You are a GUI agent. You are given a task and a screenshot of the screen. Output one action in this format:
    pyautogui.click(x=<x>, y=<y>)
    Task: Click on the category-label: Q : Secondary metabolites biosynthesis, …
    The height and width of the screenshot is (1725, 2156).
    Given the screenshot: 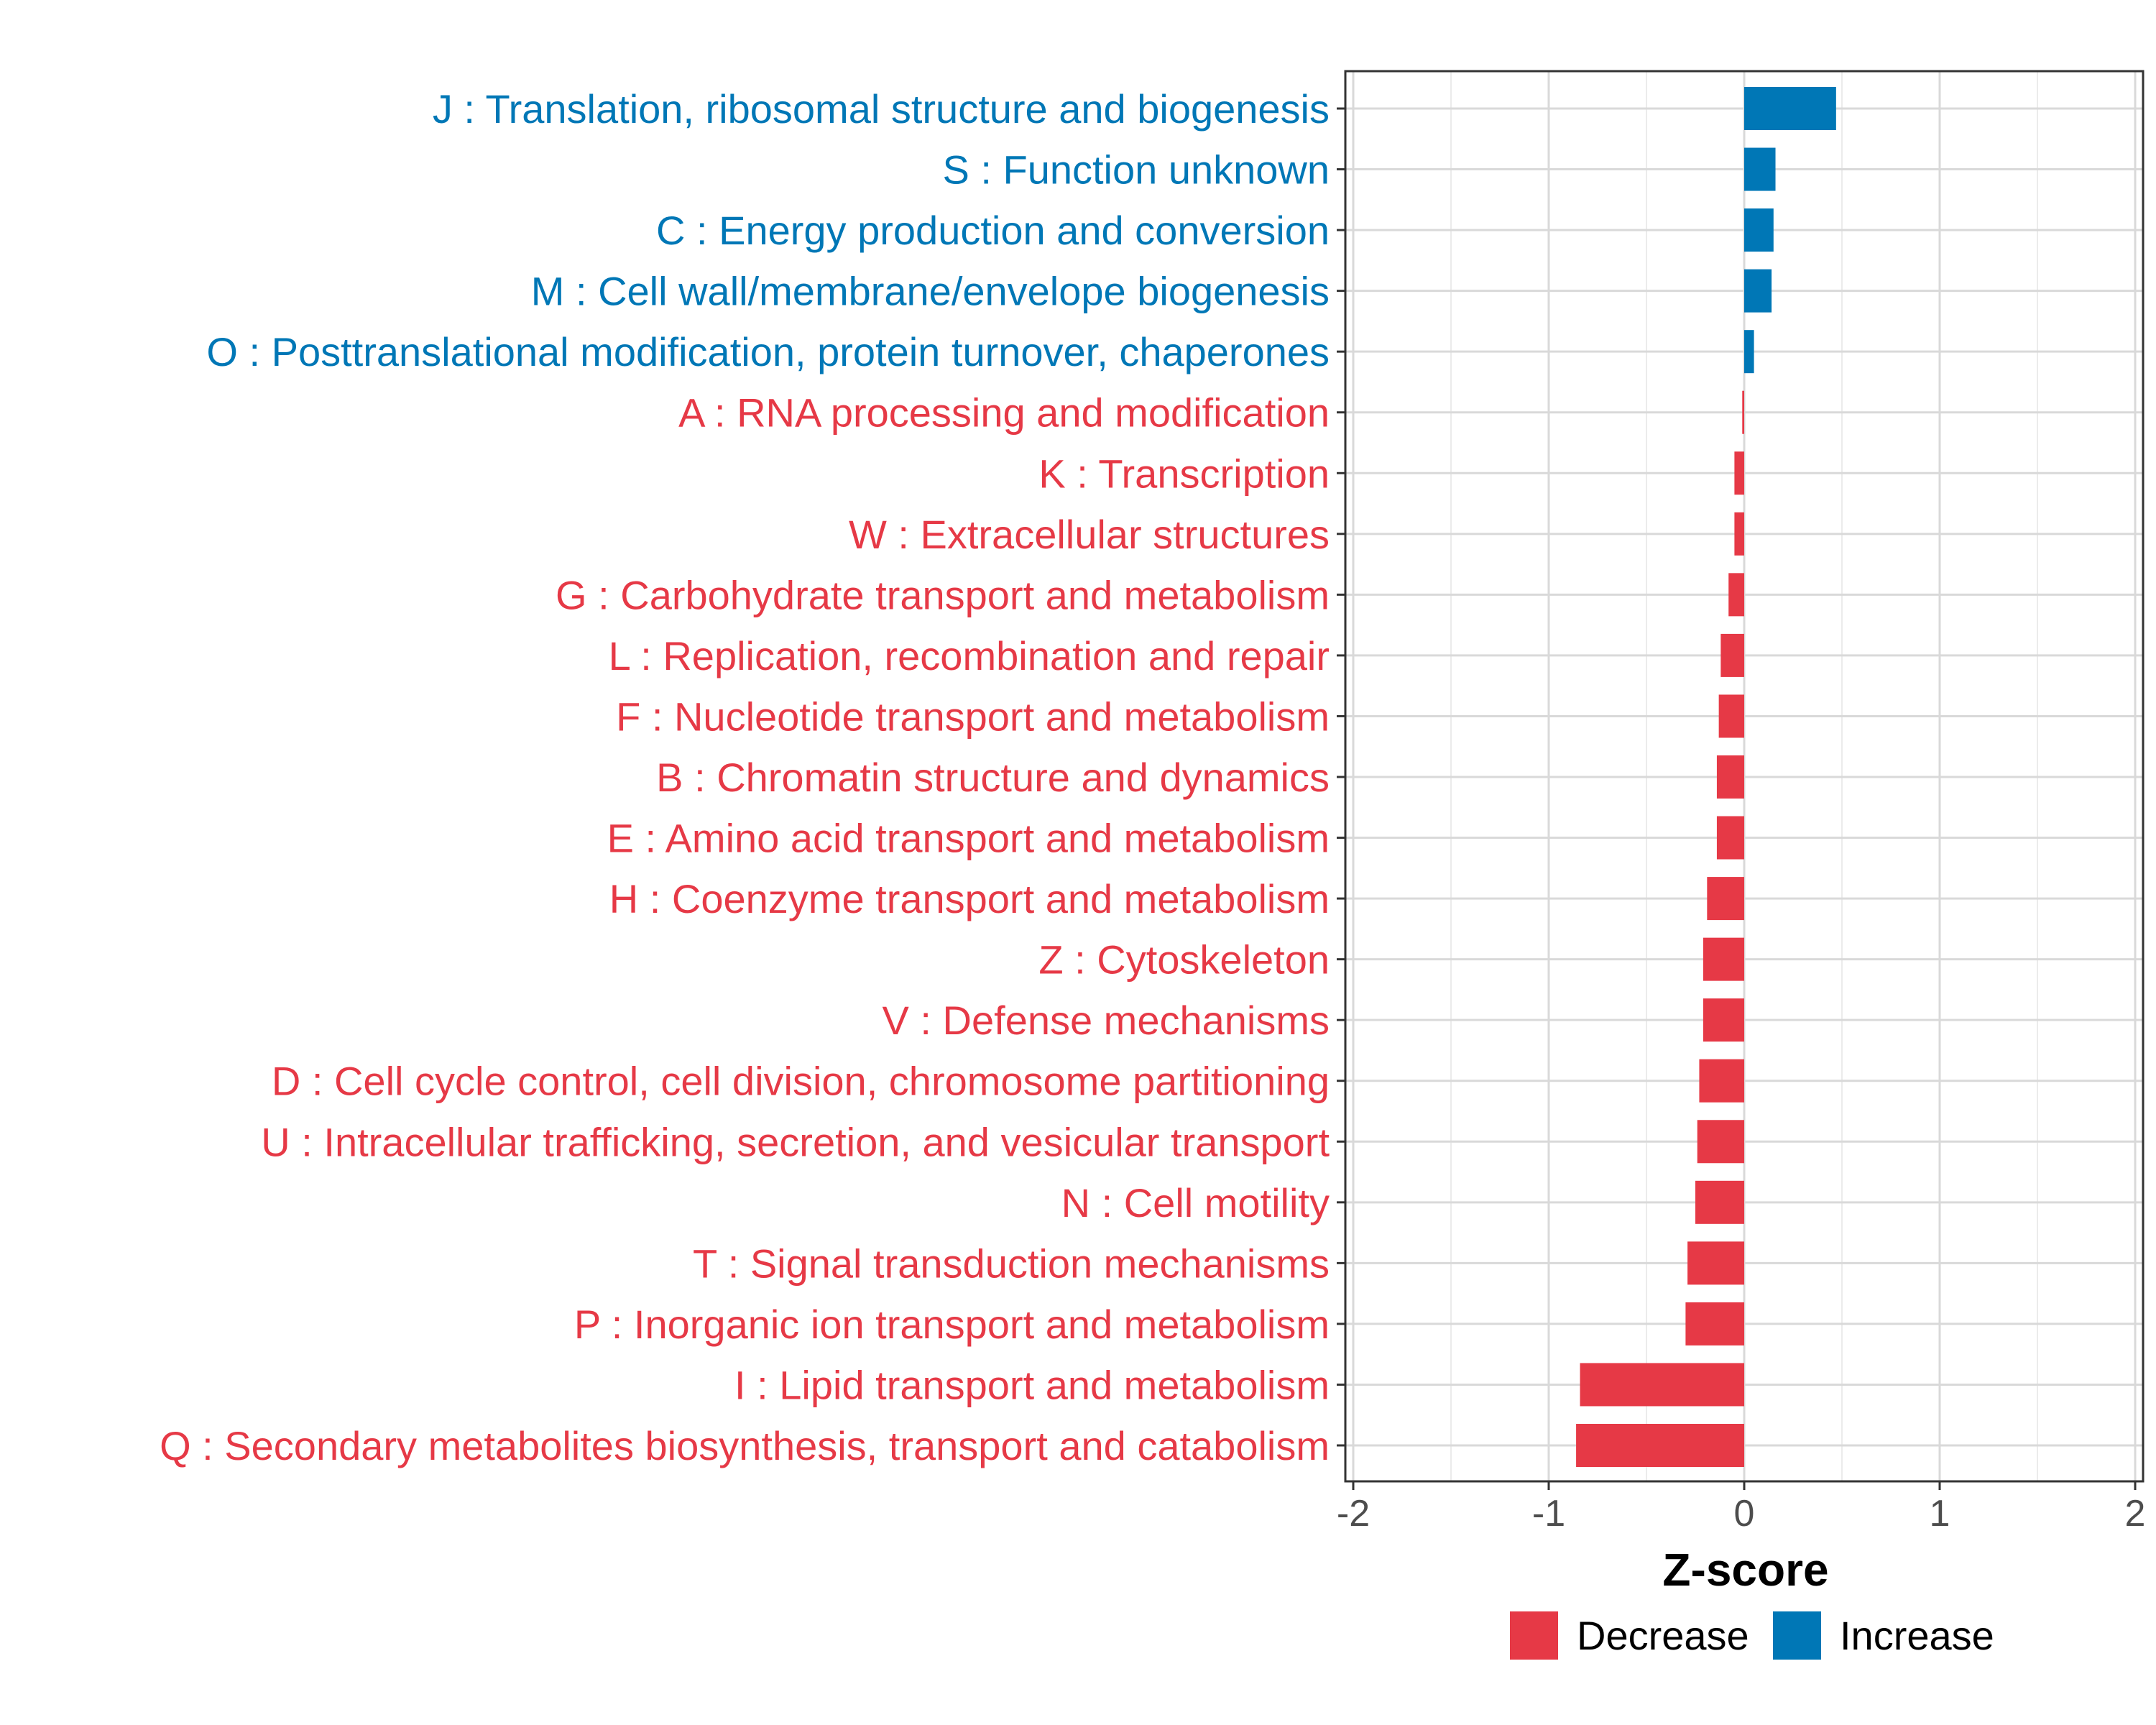 What is the action you would take?
    pyautogui.click(x=745, y=1445)
    